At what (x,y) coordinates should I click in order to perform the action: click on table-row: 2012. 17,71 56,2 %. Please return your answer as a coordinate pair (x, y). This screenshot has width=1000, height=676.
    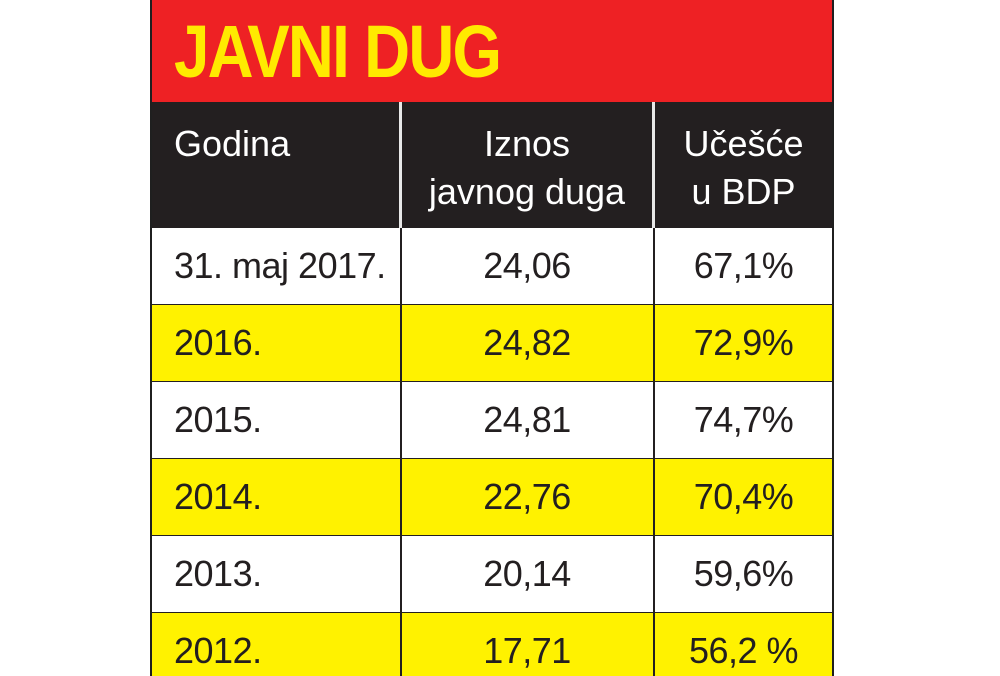
    Looking at the image, I should click on (492, 644).